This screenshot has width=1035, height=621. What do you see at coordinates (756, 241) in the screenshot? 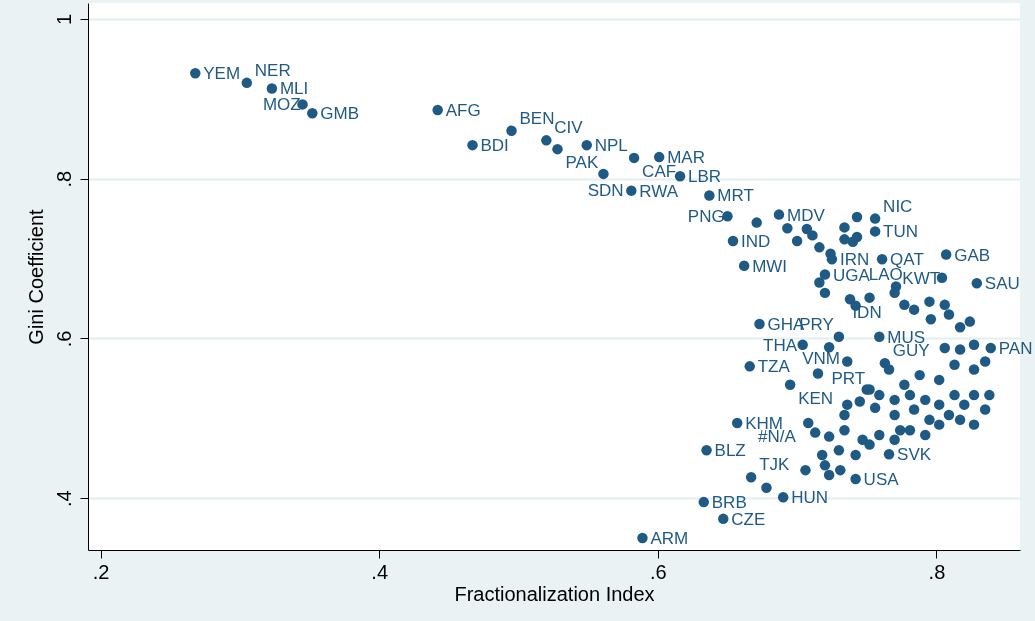
I see `data-label: IND` at bounding box center [756, 241].